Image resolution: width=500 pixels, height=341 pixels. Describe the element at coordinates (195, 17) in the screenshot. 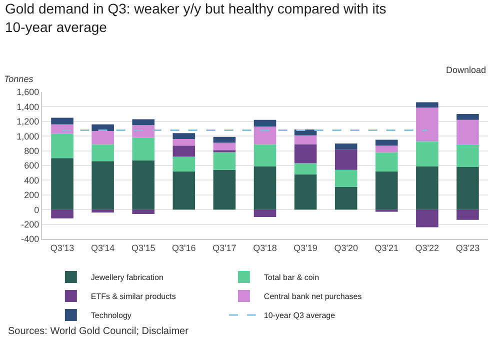

I see `chart-title: Gold demand in Q3: weaker y/y but healthy compared with its 10-year average` at that location.